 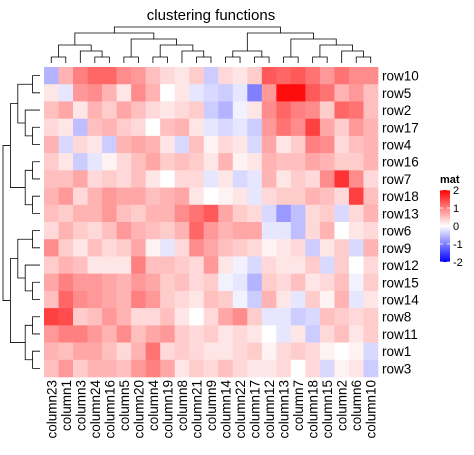 I want to click on row-label: row11, so click(x=400, y=334).